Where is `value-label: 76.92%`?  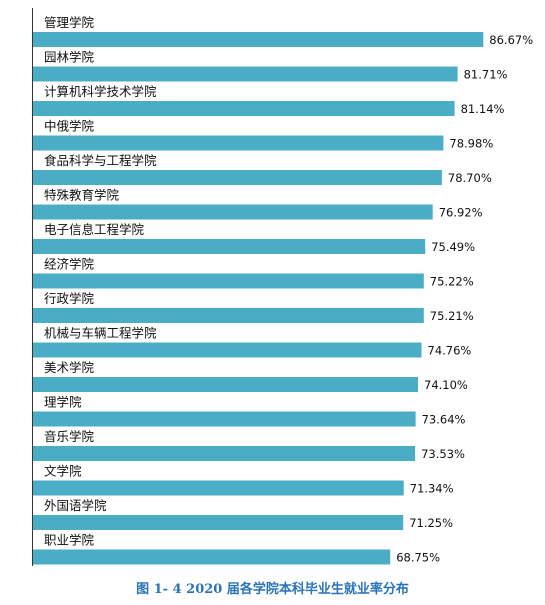 value-label: 76.92% is located at coordinates (461, 213).